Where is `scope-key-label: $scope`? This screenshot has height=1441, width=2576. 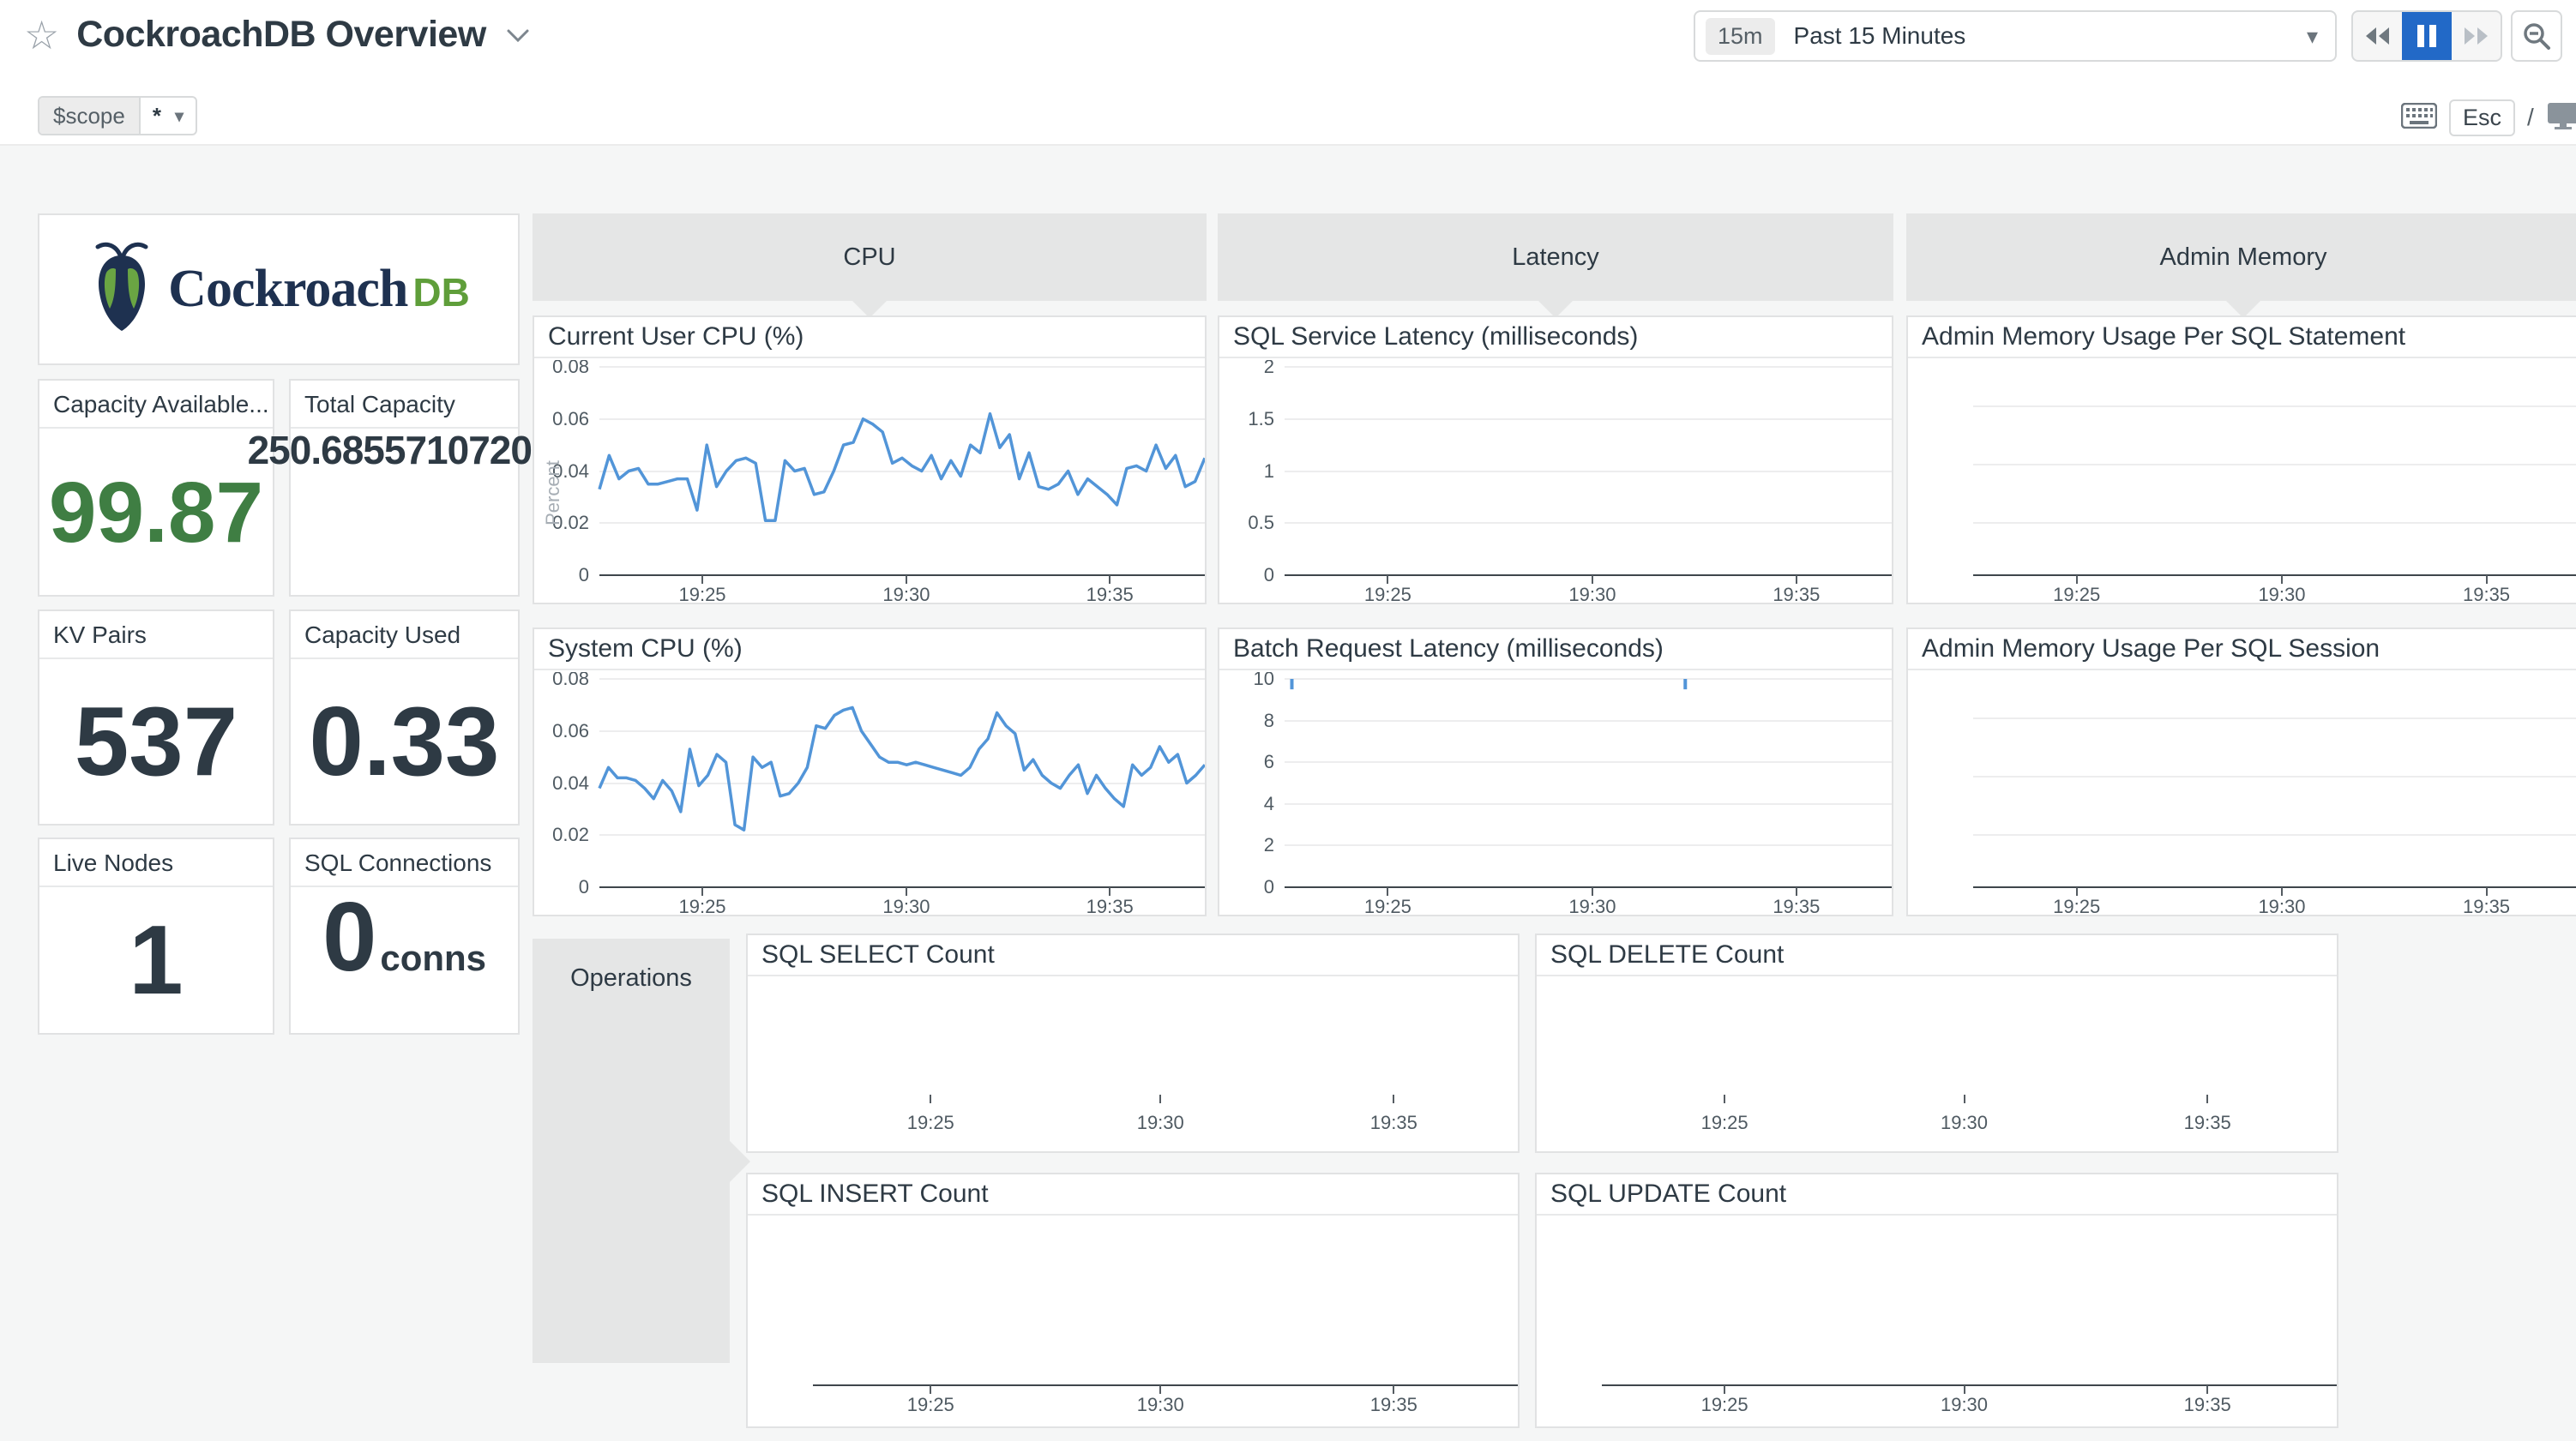 scope-key-label: $scope is located at coordinates (90, 116).